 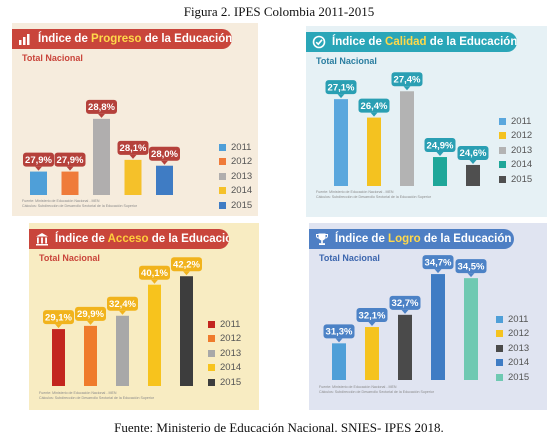 What do you see at coordinates (405, 303) in the screenshot?
I see `value-label-2013: 32,7%` at bounding box center [405, 303].